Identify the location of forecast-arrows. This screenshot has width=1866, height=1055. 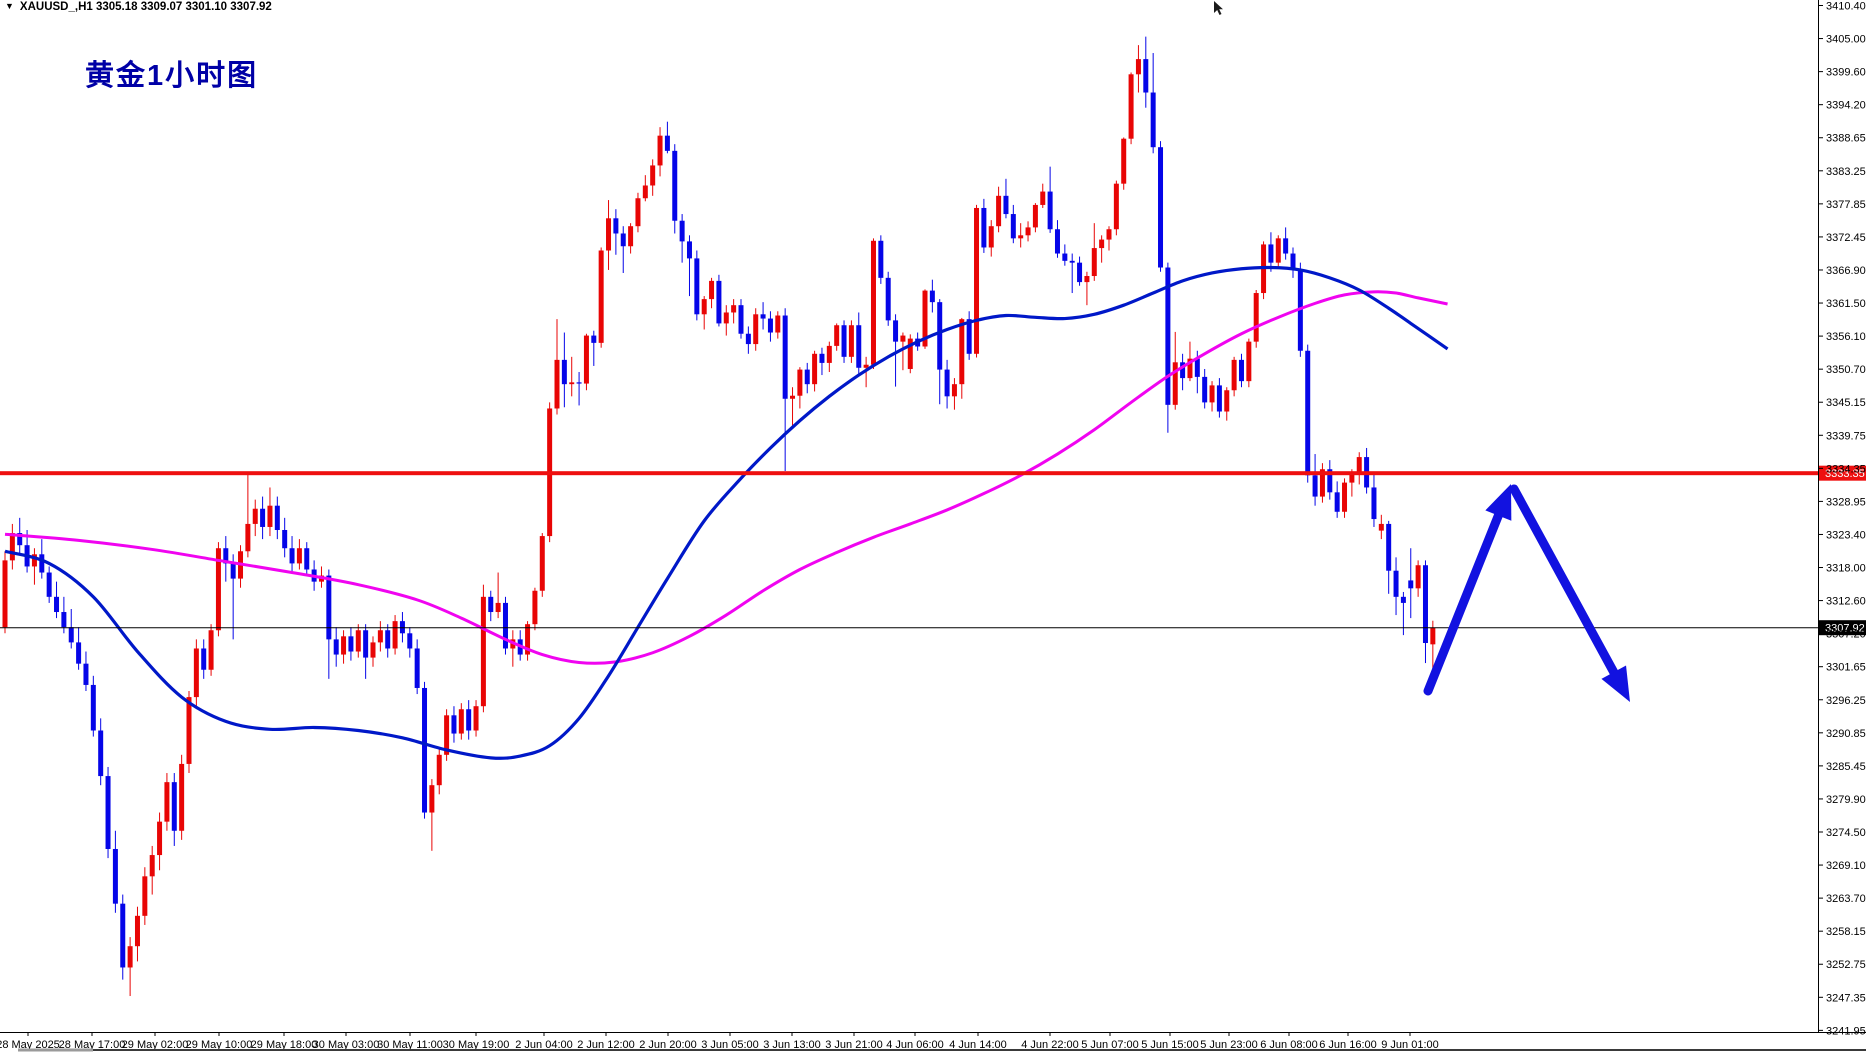
(1526, 593).